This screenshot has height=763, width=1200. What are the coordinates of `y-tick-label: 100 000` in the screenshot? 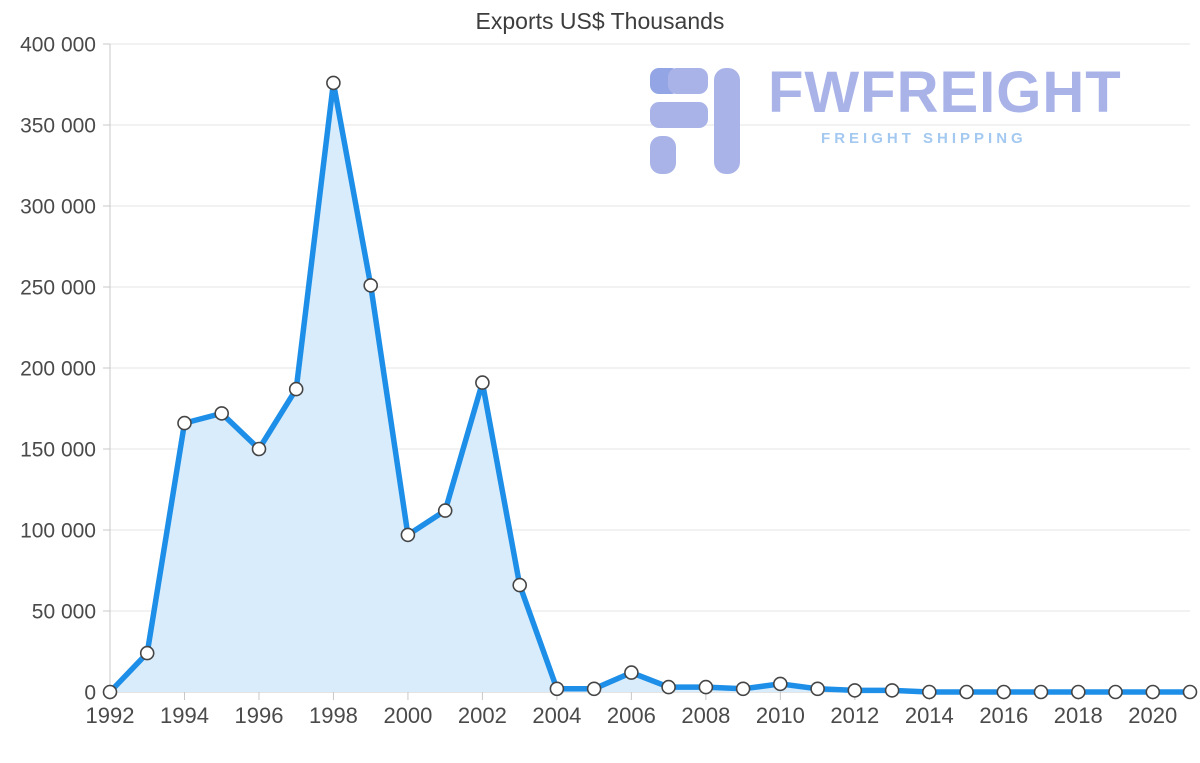 It's located at (58, 531).